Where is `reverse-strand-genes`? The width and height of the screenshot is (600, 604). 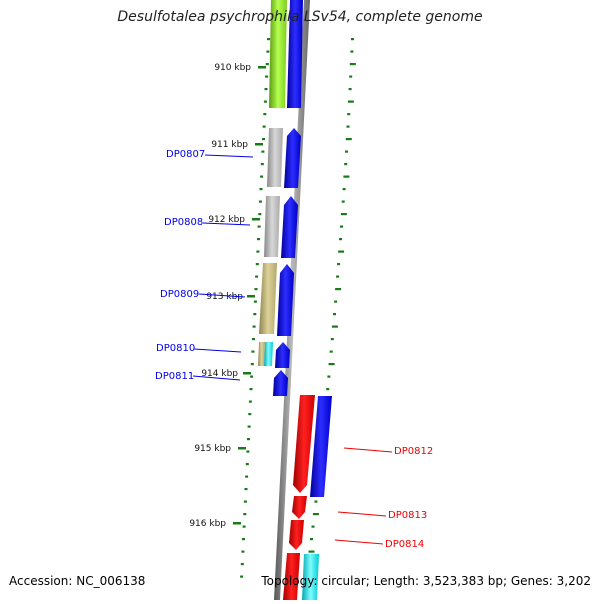
reverse-strand-genes is located at coordinates (307, 497).